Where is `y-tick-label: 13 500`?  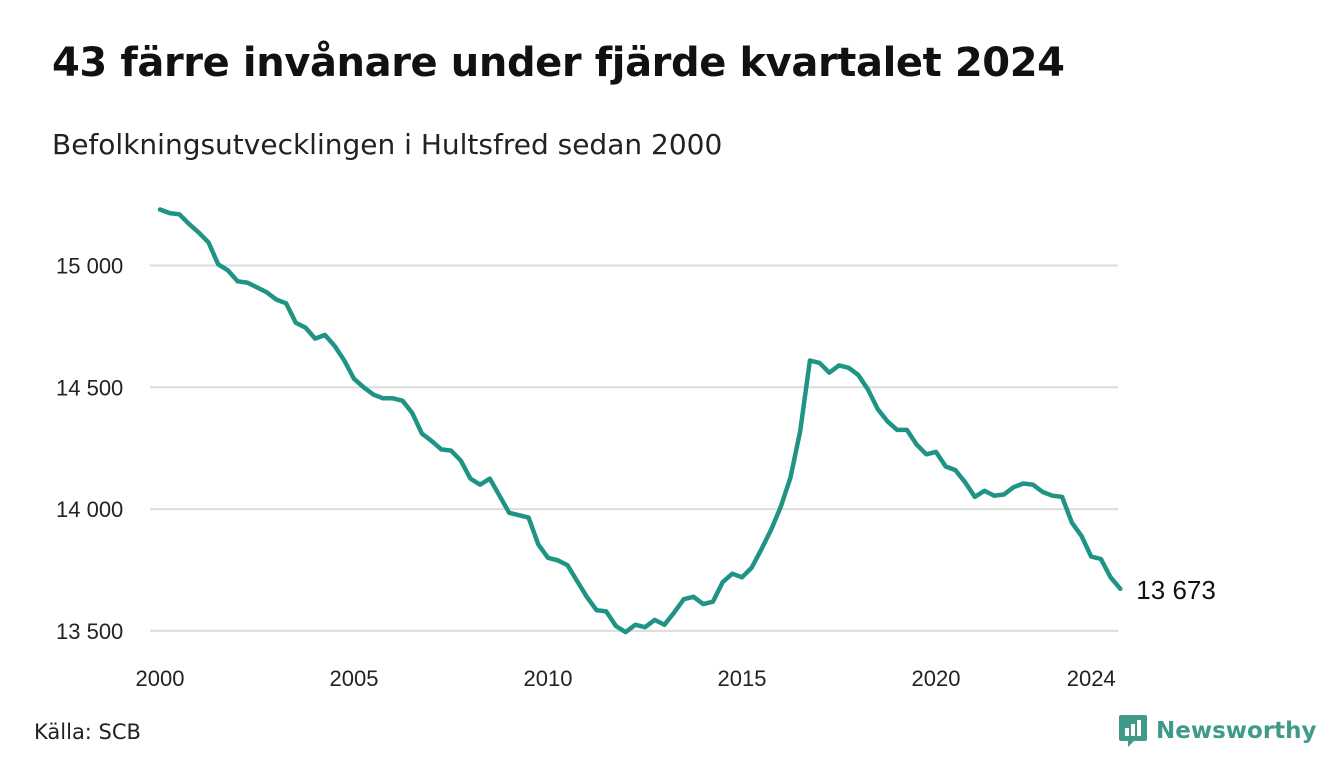 y-tick-label: 13 500 is located at coordinates (89, 631).